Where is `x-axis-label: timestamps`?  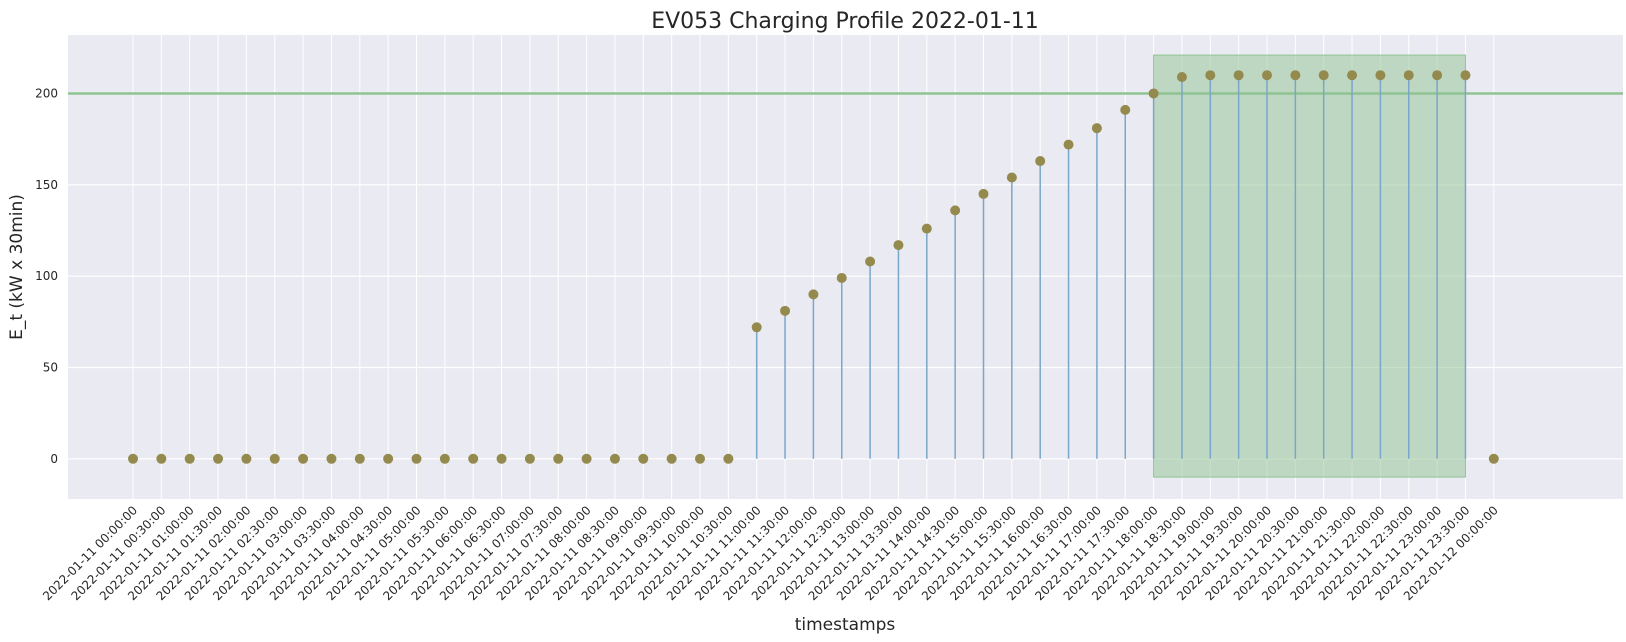 x-axis-label: timestamps is located at coordinates (845, 625).